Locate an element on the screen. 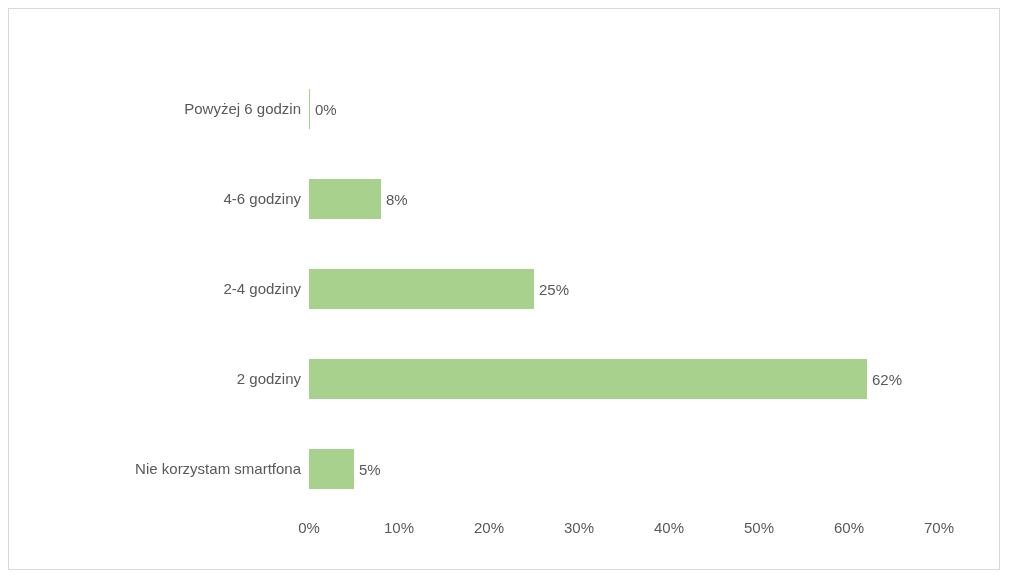 The width and height of the screenshot is (1011, 580). x-tick-label: 60% is located at coordinates (849, 527).